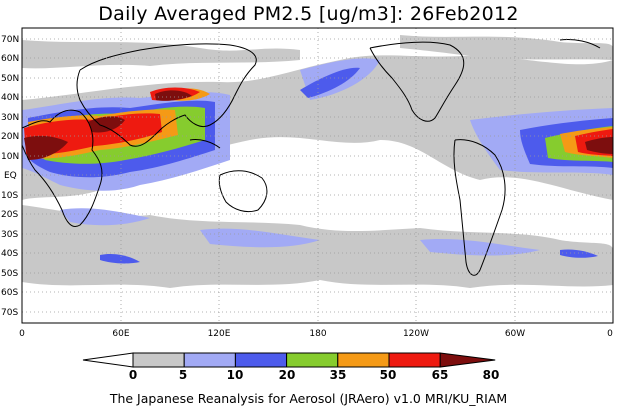 The width and height of the screenshot is (617, 410). I want to click on lat-label: 20S, so click(9, 215).